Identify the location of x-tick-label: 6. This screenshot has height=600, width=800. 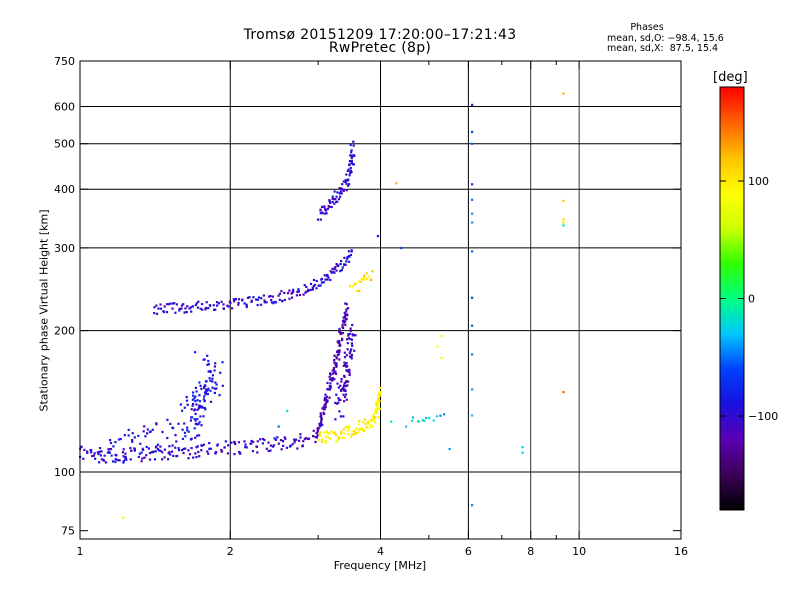
(468, 551).